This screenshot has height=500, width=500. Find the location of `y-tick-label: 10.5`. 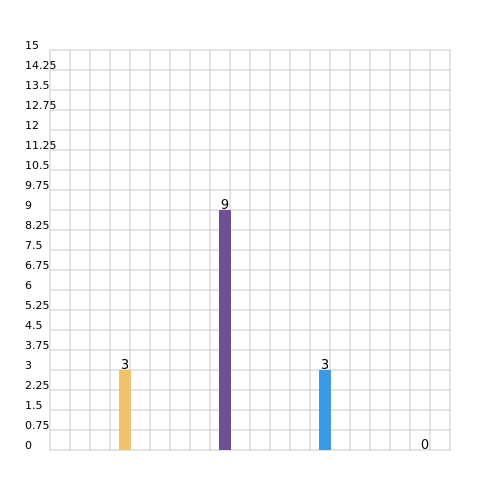

y-tick-label: 10.5 is located at coordinates (37, 165).